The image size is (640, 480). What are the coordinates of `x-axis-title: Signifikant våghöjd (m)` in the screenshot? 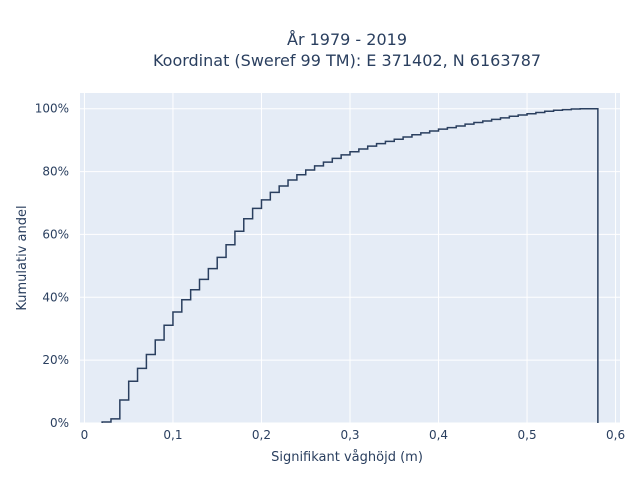 It's located at (347, 457).